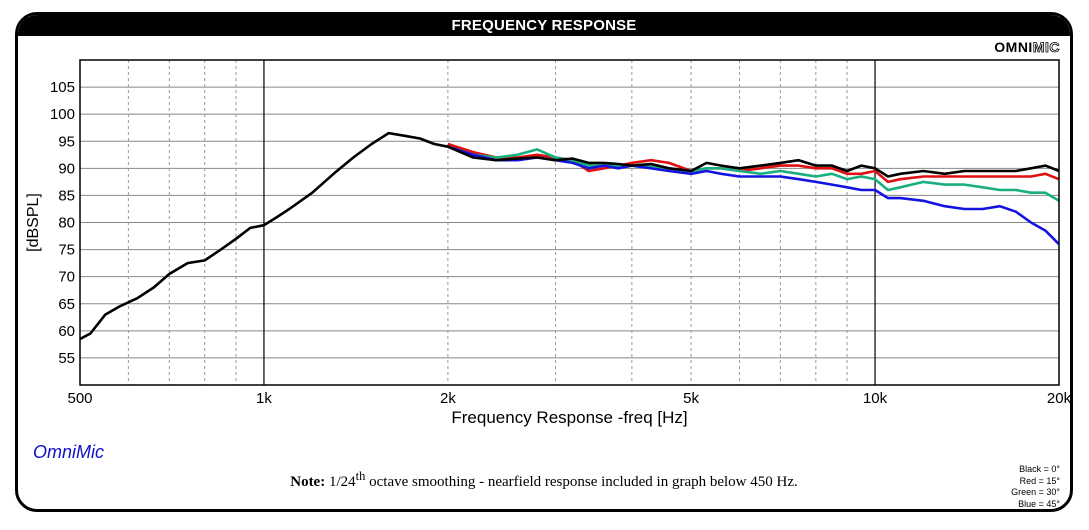 This screenshot has width=1089, height=530. Describe the element at coordinates (342, 482) in the screenshot. I see `note-pre: 1/24` at that location.